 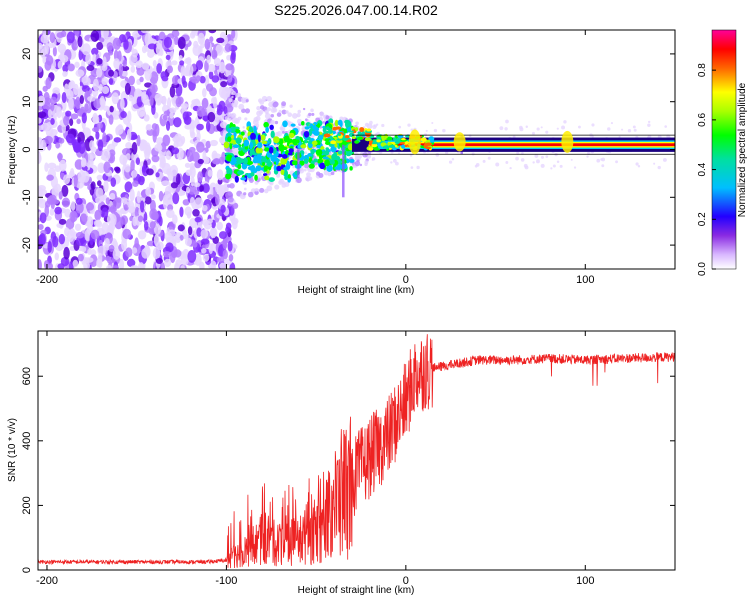 What do you see at coordinates (47, 280) in the screenshot?
I see `spectrogram-x-tick-label: -200` at bounding box center [47, 280].